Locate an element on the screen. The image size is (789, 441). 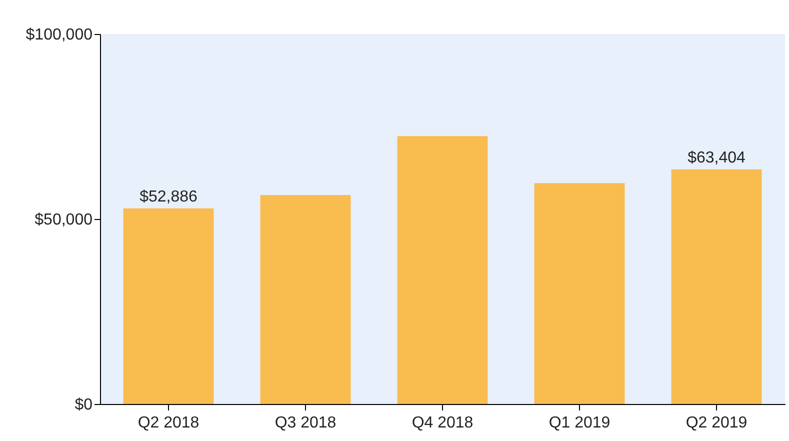
y-tick-label: $100,000 is located at coordinates (59, 35).